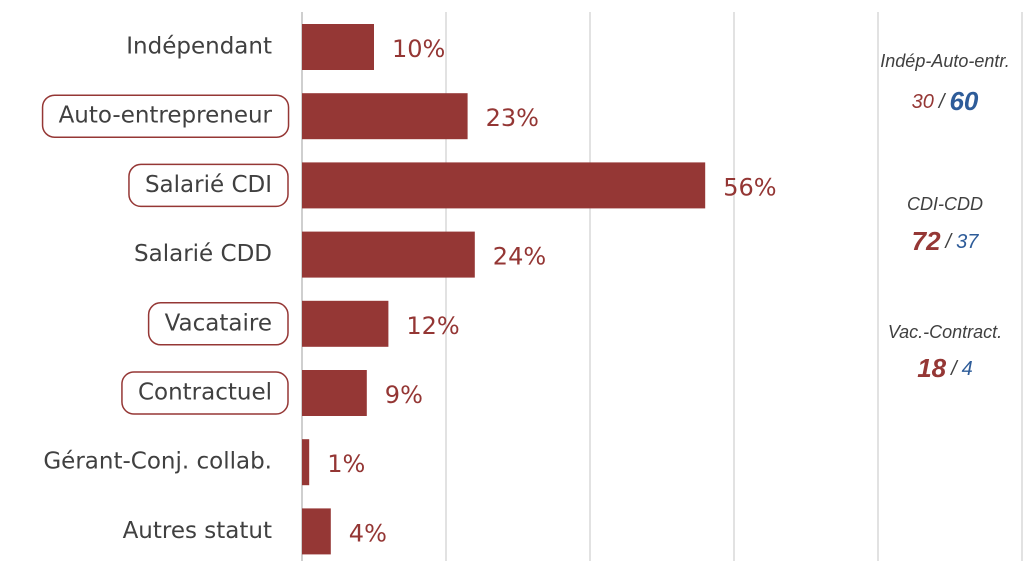  I want to click on category-label: Auto-entrepreneur, so click(166, 116).